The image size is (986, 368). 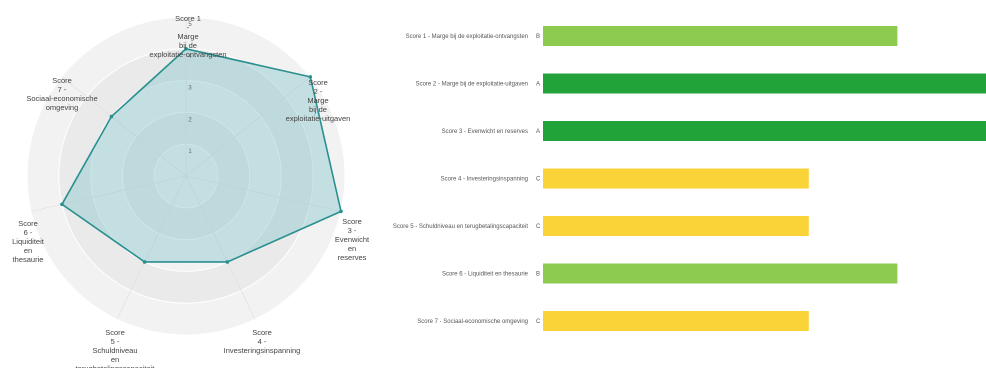 What do you see at coordinates (116, 366) in the screenshot?
I see `radar-axis-label: terugbetalingscapaciteit` at bounding box center [116, 366].